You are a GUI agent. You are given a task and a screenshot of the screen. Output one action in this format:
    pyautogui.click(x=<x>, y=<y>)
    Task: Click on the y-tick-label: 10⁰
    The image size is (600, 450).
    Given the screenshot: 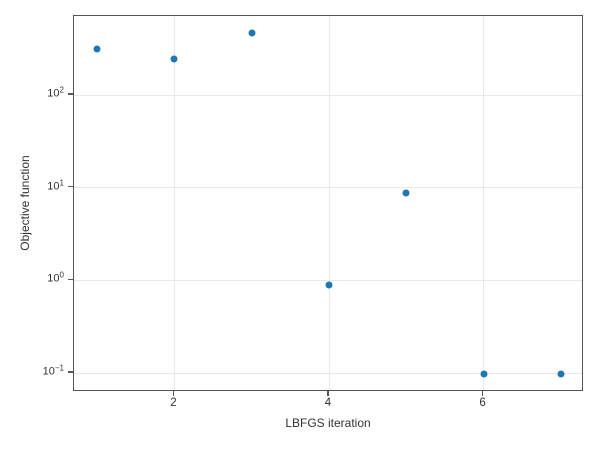 What is the action you would take?
    pyautogui.click(x=55, y=277)
    